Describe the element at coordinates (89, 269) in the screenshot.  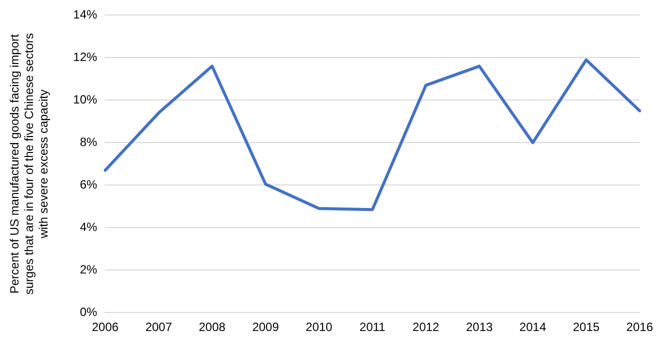
I see `y-tick-label: 2%` at that location.